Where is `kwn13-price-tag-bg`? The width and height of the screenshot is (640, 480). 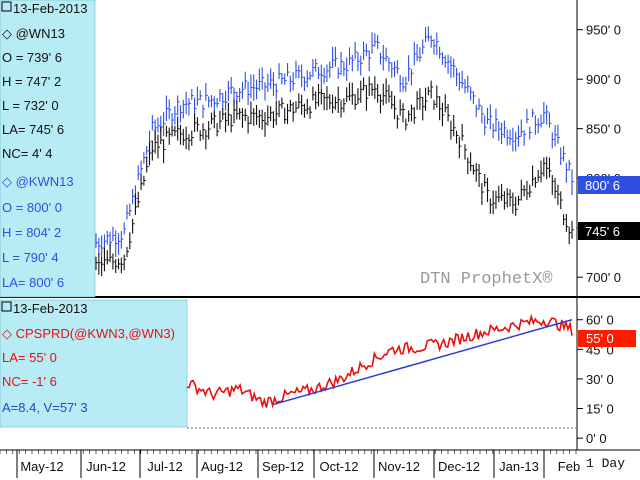
kwn13-price-tag-bg is located at coordinates (609, 185).